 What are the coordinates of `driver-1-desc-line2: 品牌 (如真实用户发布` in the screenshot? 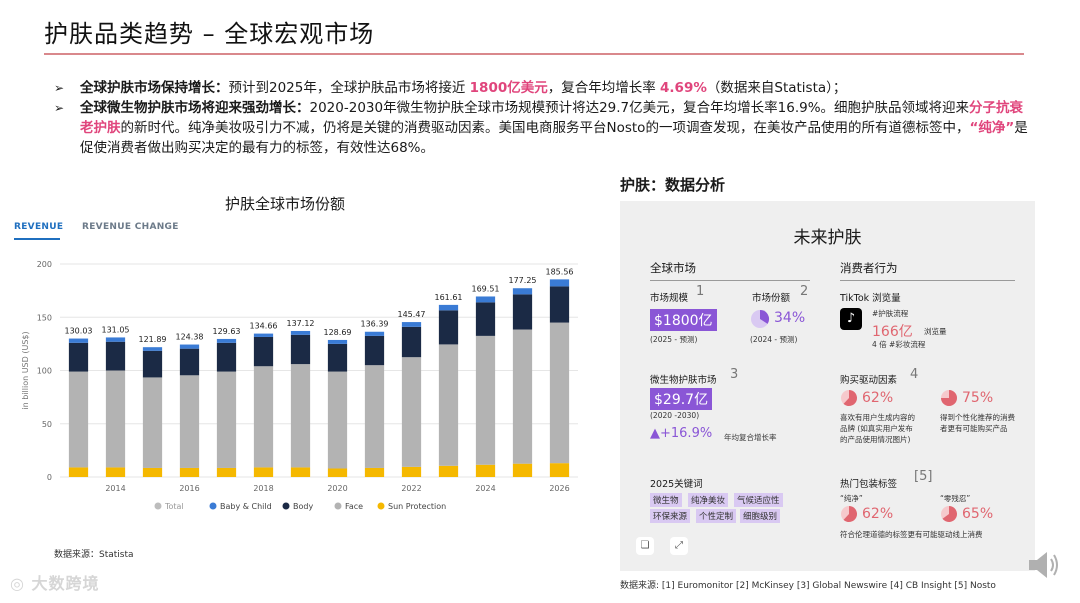 It's located at (876, 428).